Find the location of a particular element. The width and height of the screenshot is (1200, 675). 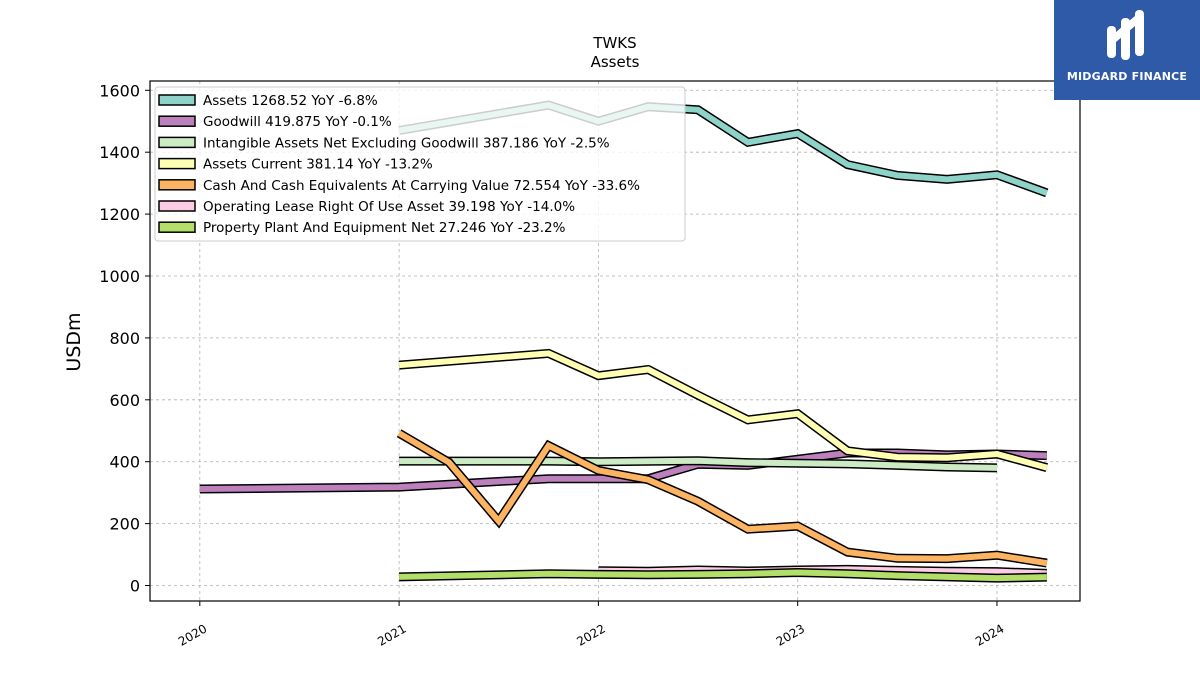

x-tick-label: 2023 is located at coordinates (790, 634).